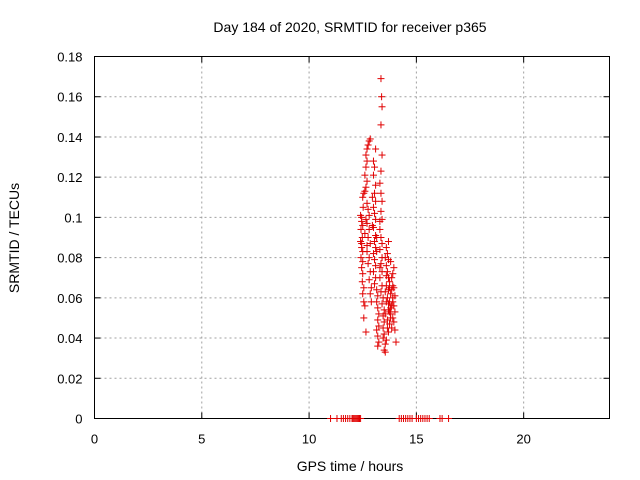 This screenshot has width=640, height=480. I want to click on y-tick-label: 0.14, so click(69, 137).